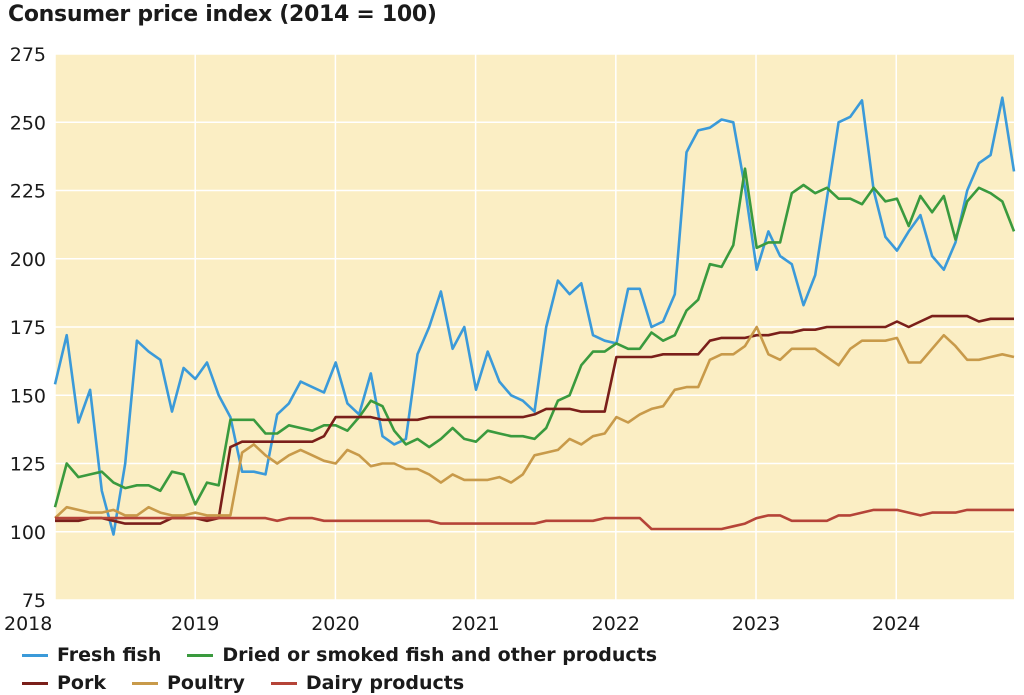 The width and height of the screenshot is (1024, 695). What do you see at coordinates (28, 192) in the screenshot?
I see `y-tick-label-225: 225` at bounding box center [28, 192].